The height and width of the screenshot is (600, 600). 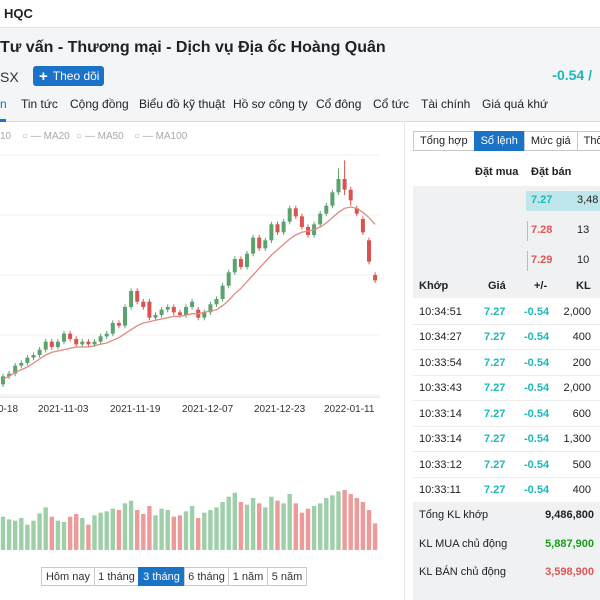 I want to click on summary-value: 3,598,900, so click(x=569, y=572).